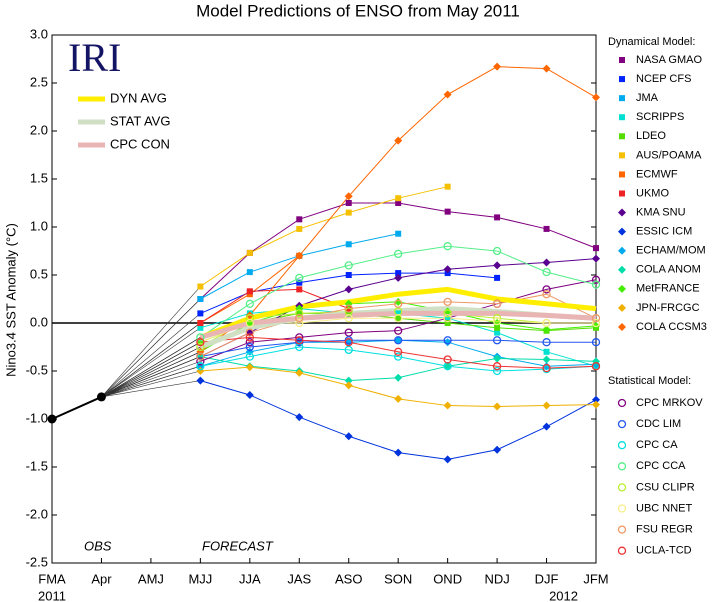 This screenshot has height=602, width=716. What do you see at coordinates (94, 57) in the screenshot?
I see `logo: IRI` at bounding box center [94, 57].